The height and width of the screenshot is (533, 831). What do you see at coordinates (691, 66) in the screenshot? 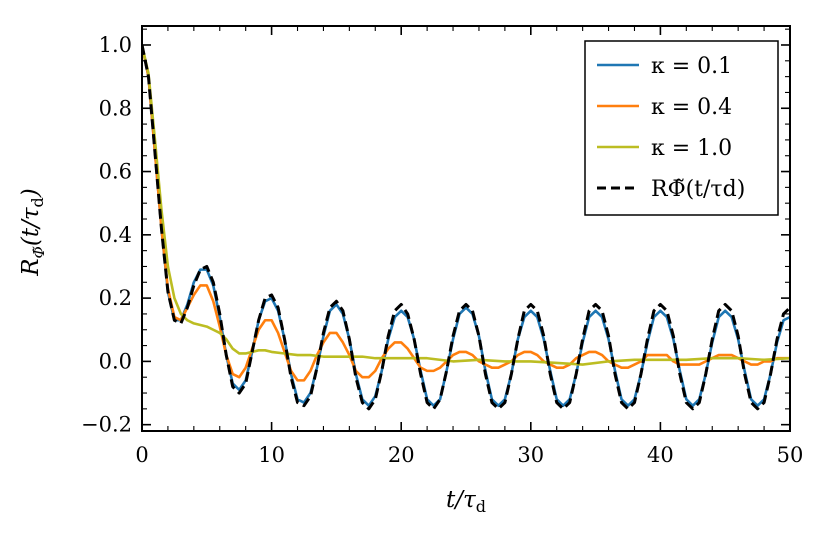
I see `legend-label-1: κ = 0.1` at bounding box center [691, 66].